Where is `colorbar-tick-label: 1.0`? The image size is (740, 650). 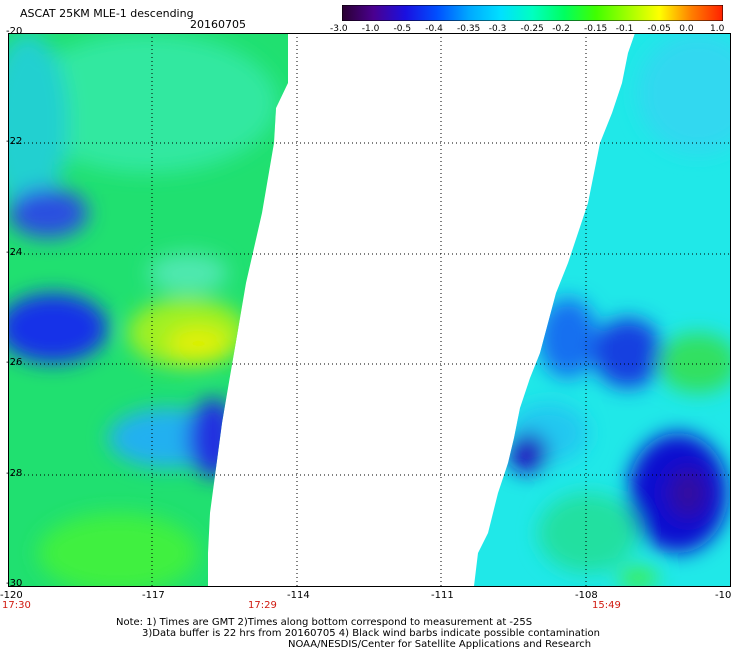
colorbar-tick-label: 1.0 is located at coordinates (717, 29).